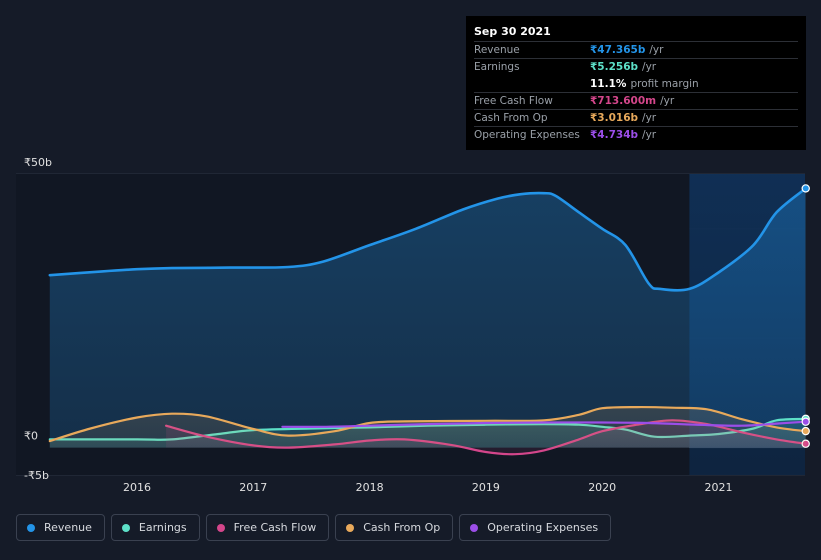  I want to click on tooltip-row-value: 11.1%, so click(608, 83).